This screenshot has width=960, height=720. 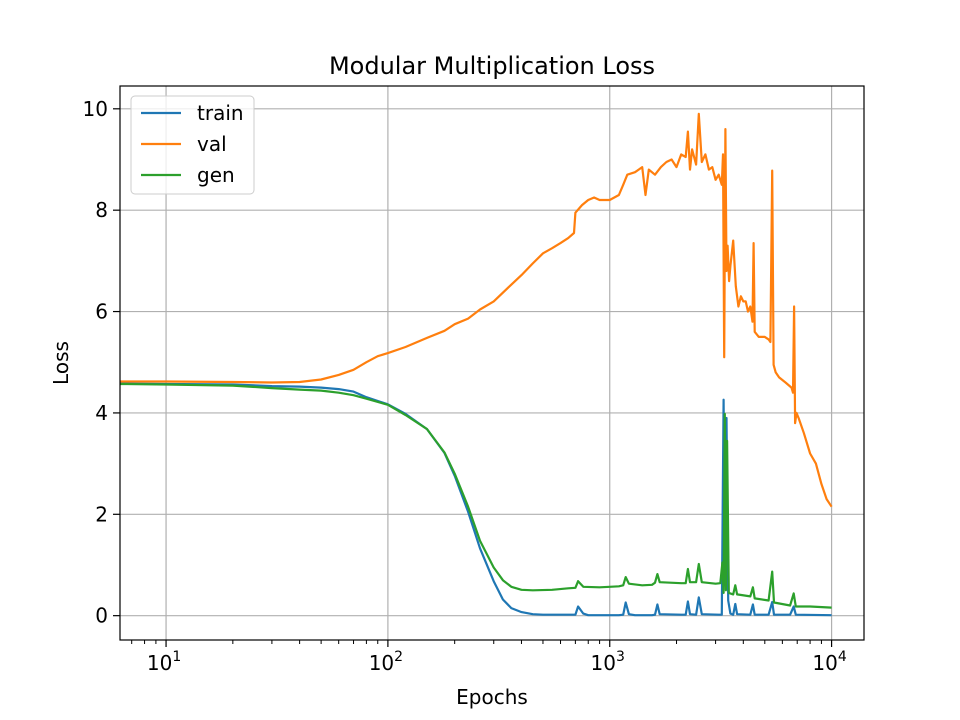 What do you see at coordinates (101, 312) in the screenshot?
I see `y-tick-label-3: 6` at bounding box center [101, 312].